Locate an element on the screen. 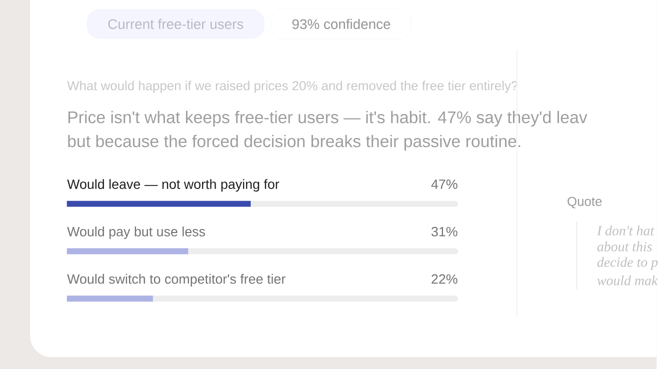 The width and height of the screenshot is (658, 369). chart-title: What would happen if we raised prices 20% and removed the free tier entirely? is located at coordinates (292, 86).